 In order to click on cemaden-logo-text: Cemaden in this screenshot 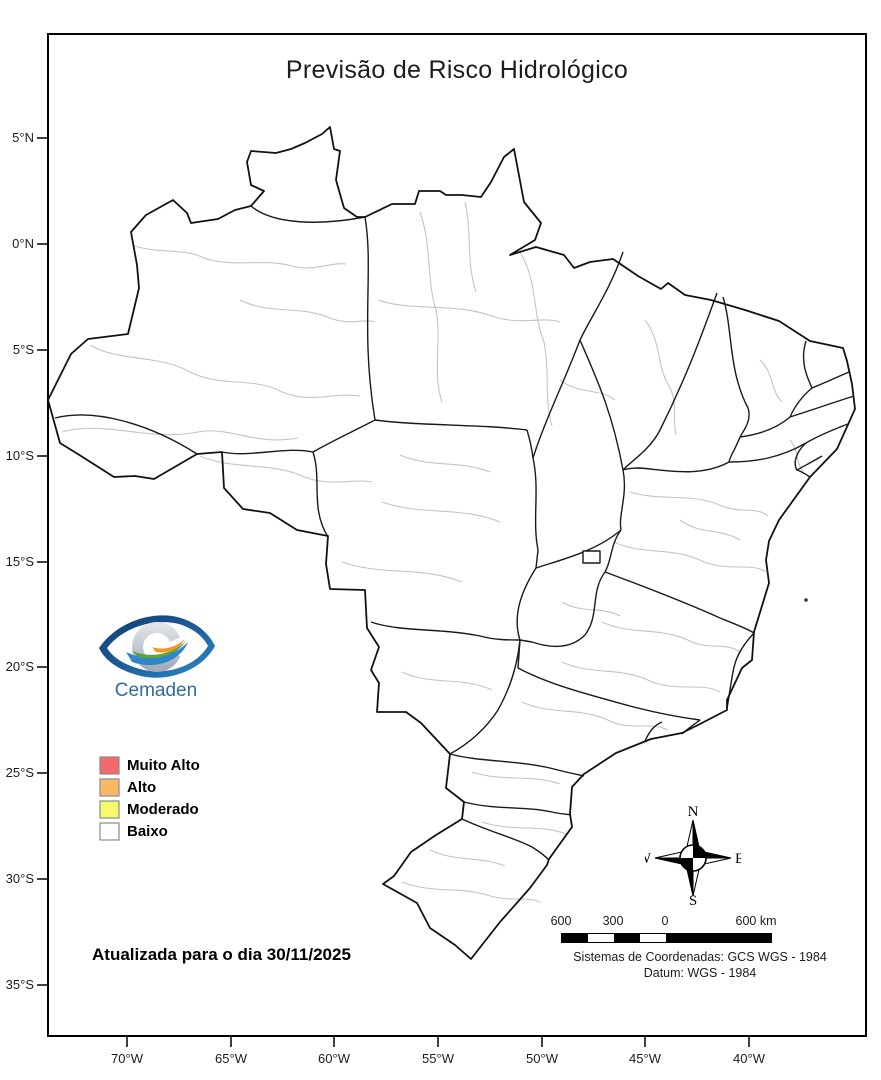, I will do `click(156, 690)`.